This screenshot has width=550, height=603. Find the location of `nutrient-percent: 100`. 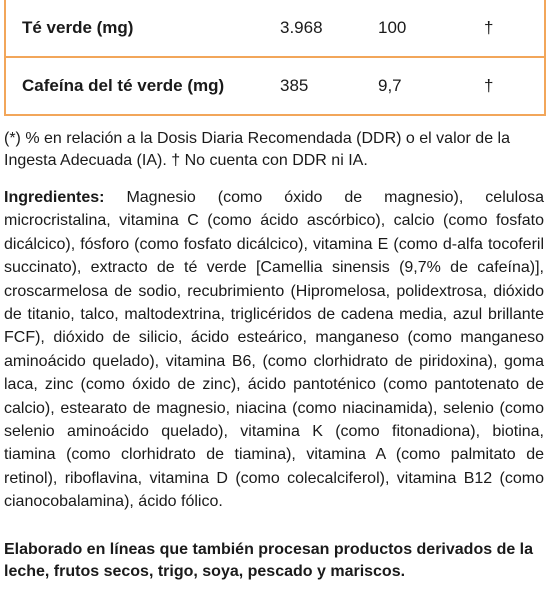

nutrient-percent: 100 is located at coordinates (392, 27).